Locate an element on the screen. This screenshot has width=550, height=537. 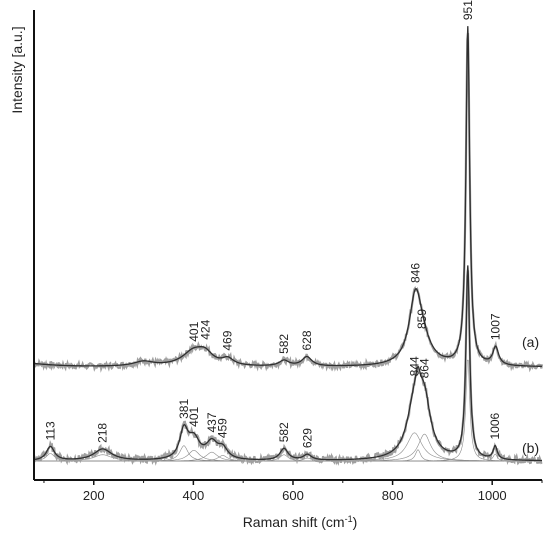
y-axis-title: Intensity [a.u.] is located at coordinates (17, 69).